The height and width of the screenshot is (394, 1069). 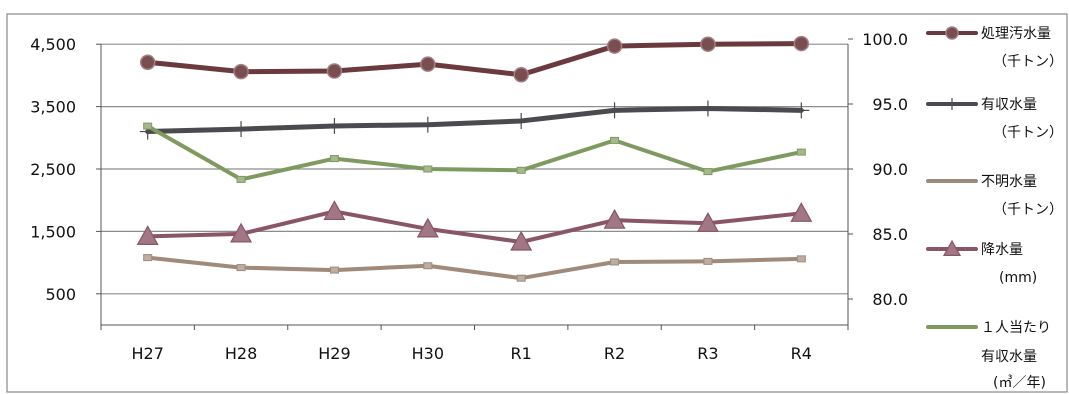 I want to click on legend-unit-2: （千トン）, so click(x=1028, y=210).